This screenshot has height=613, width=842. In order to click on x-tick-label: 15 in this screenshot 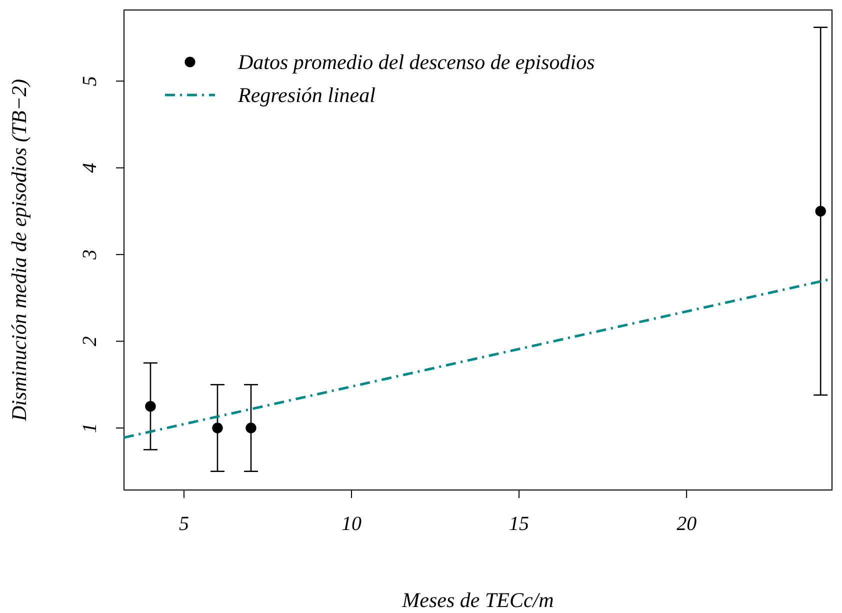, I will do `click(519, 524)`.